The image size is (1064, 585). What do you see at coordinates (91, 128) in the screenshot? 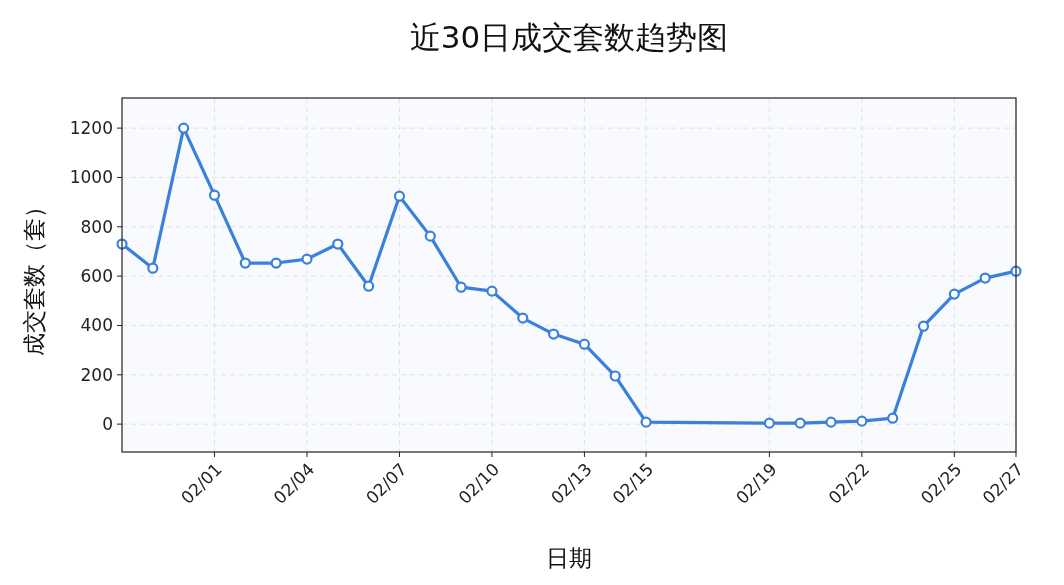
I see `y-tick-label: 1200` at bounding box center [91, 128].